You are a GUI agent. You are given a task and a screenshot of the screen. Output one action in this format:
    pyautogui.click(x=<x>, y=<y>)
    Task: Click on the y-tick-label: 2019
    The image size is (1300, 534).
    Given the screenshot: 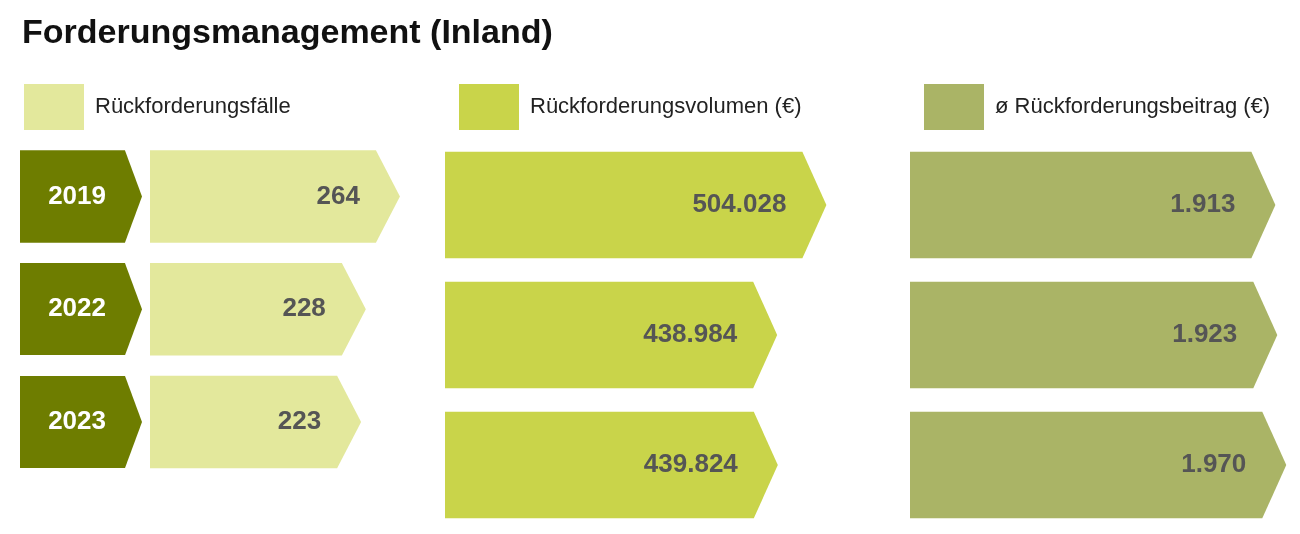 What is the action you would take?
    pyautogui.click(x=77, y=194)
    